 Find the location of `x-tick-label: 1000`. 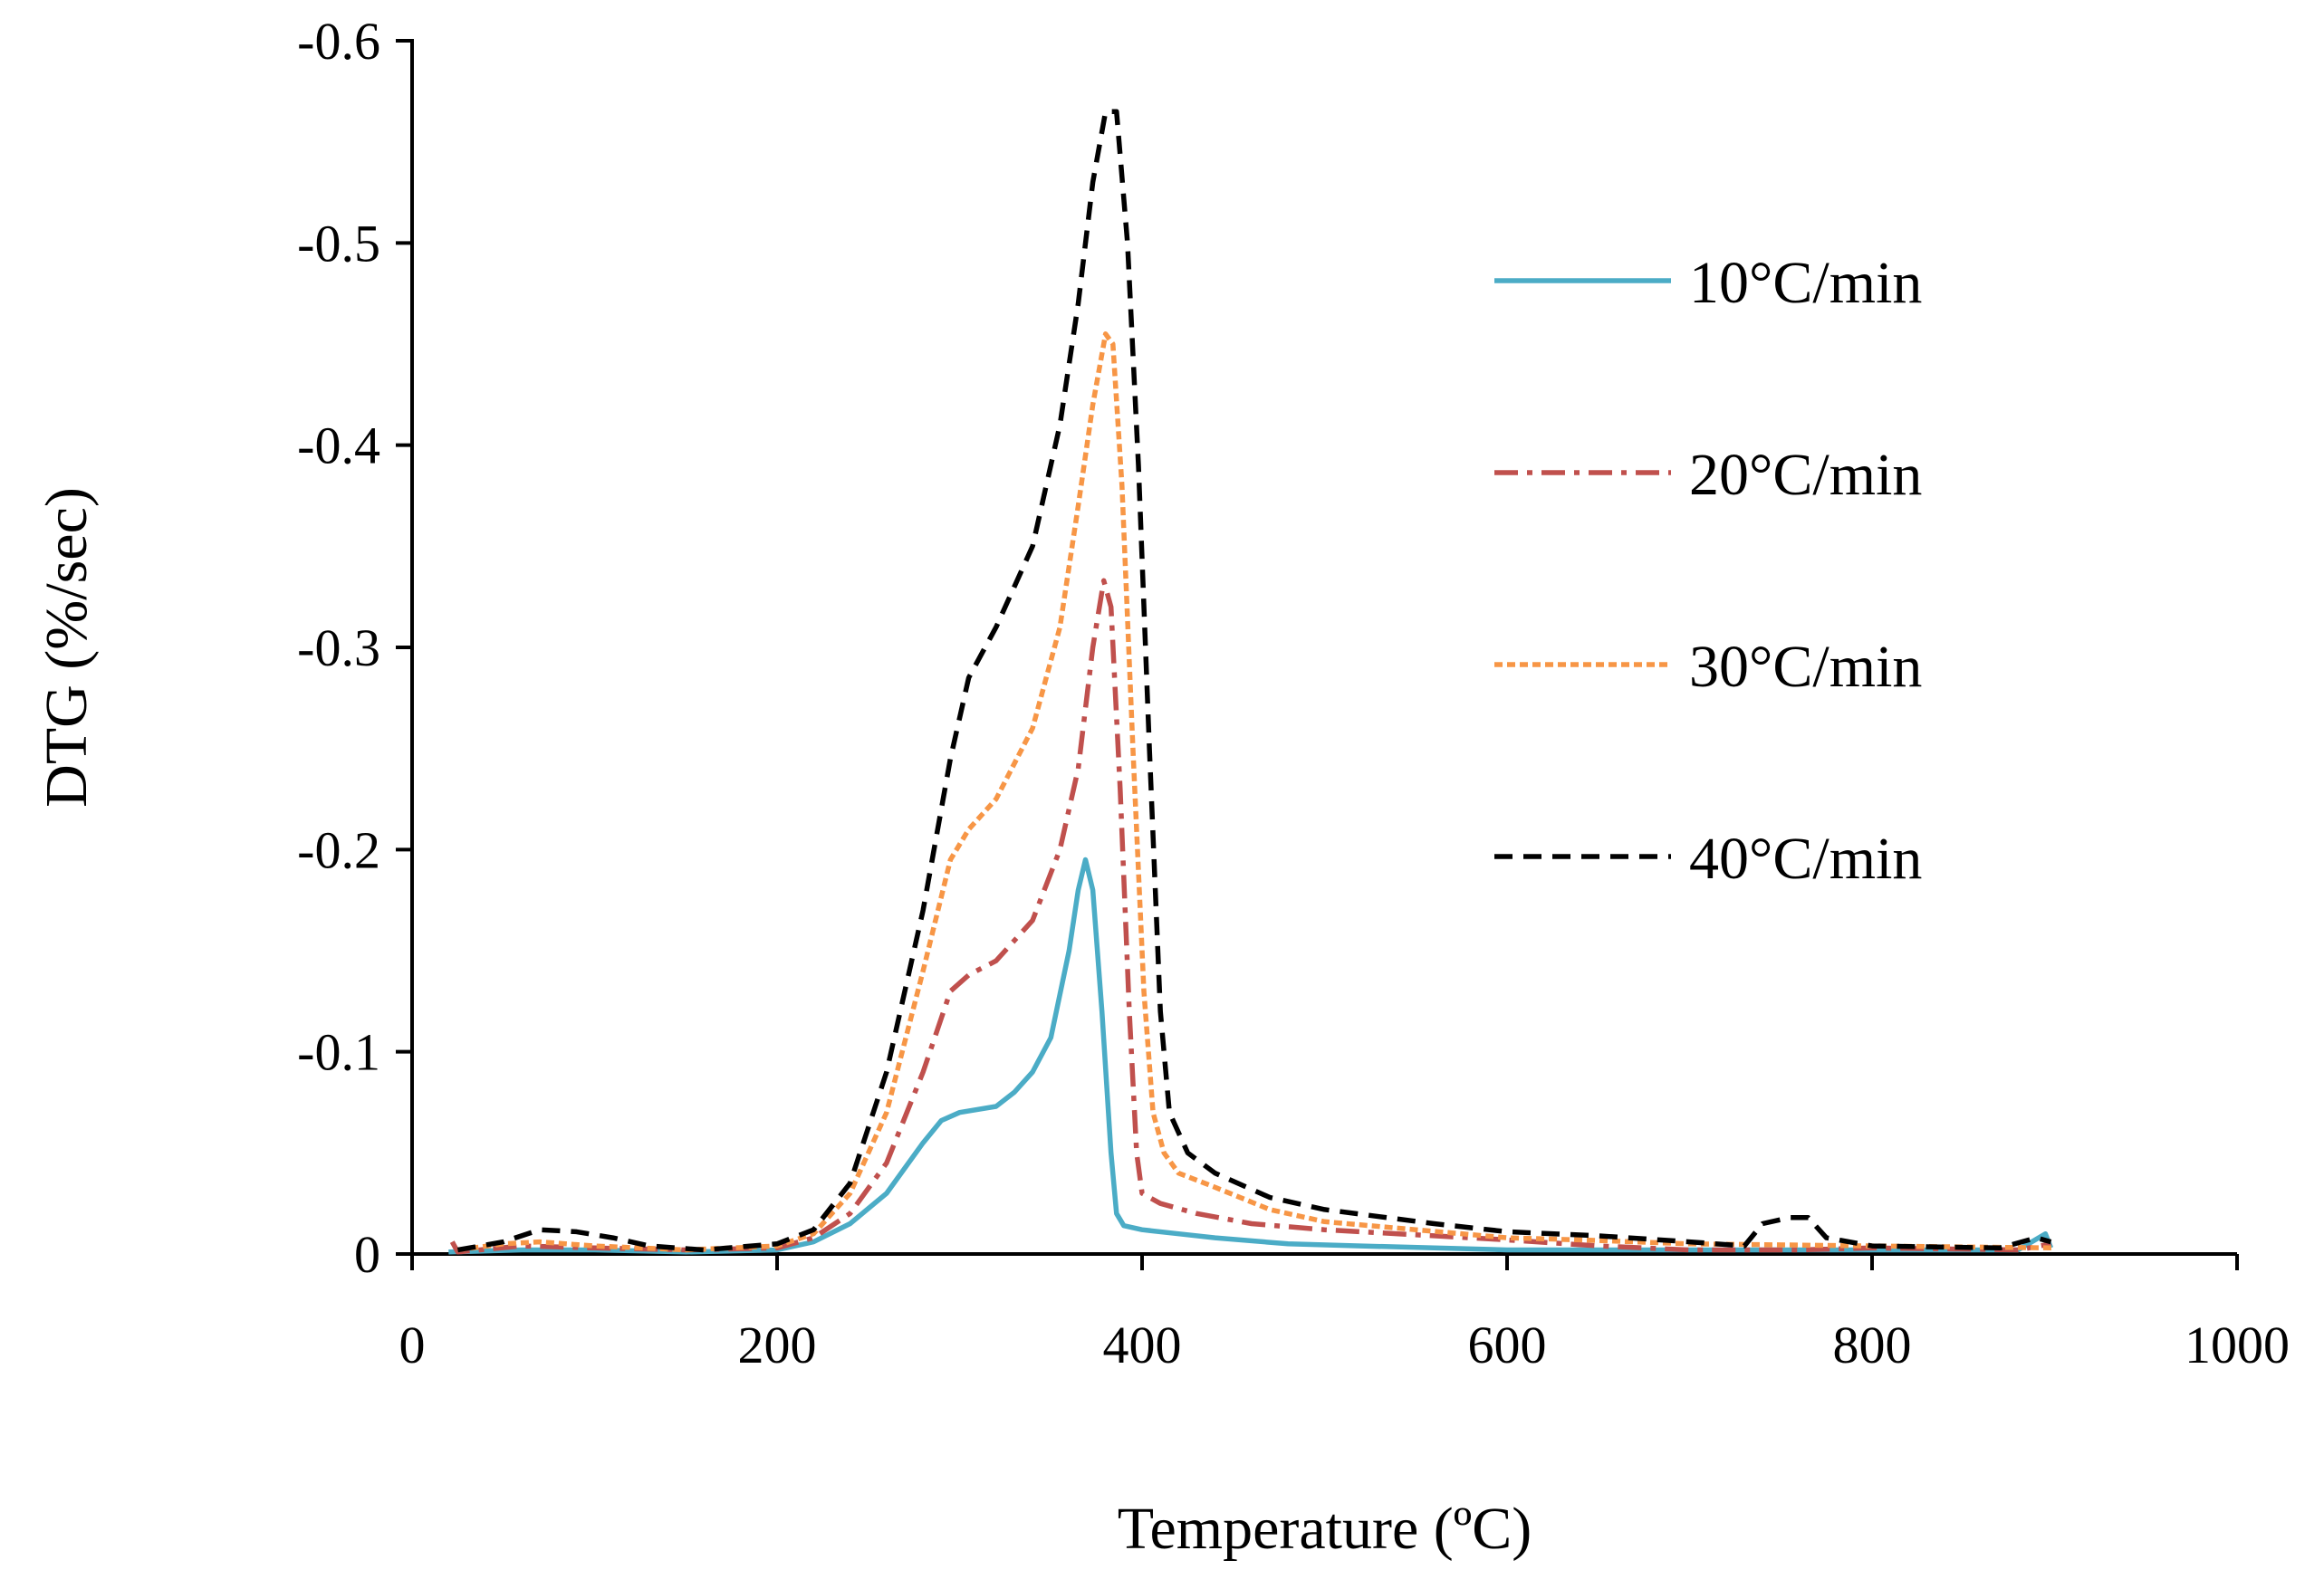

x-tick-label: 1000 is located at coordinates (2237, 1345).